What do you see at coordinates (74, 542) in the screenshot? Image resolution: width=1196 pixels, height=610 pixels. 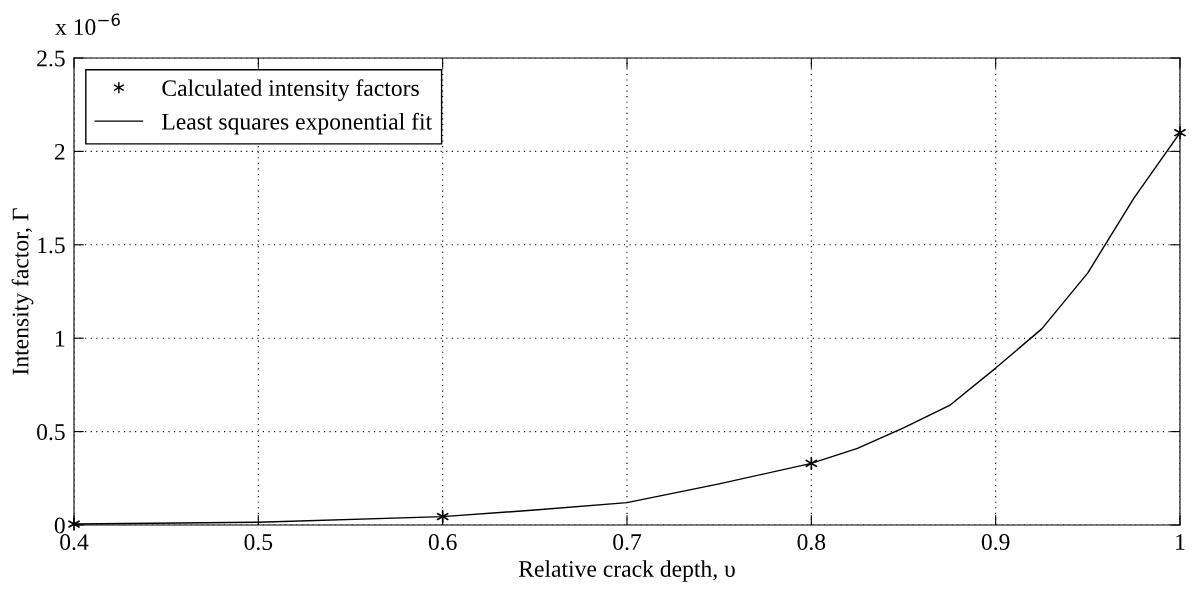 I see `x-tick-label: 0.4` at bounding box center [74, 542].